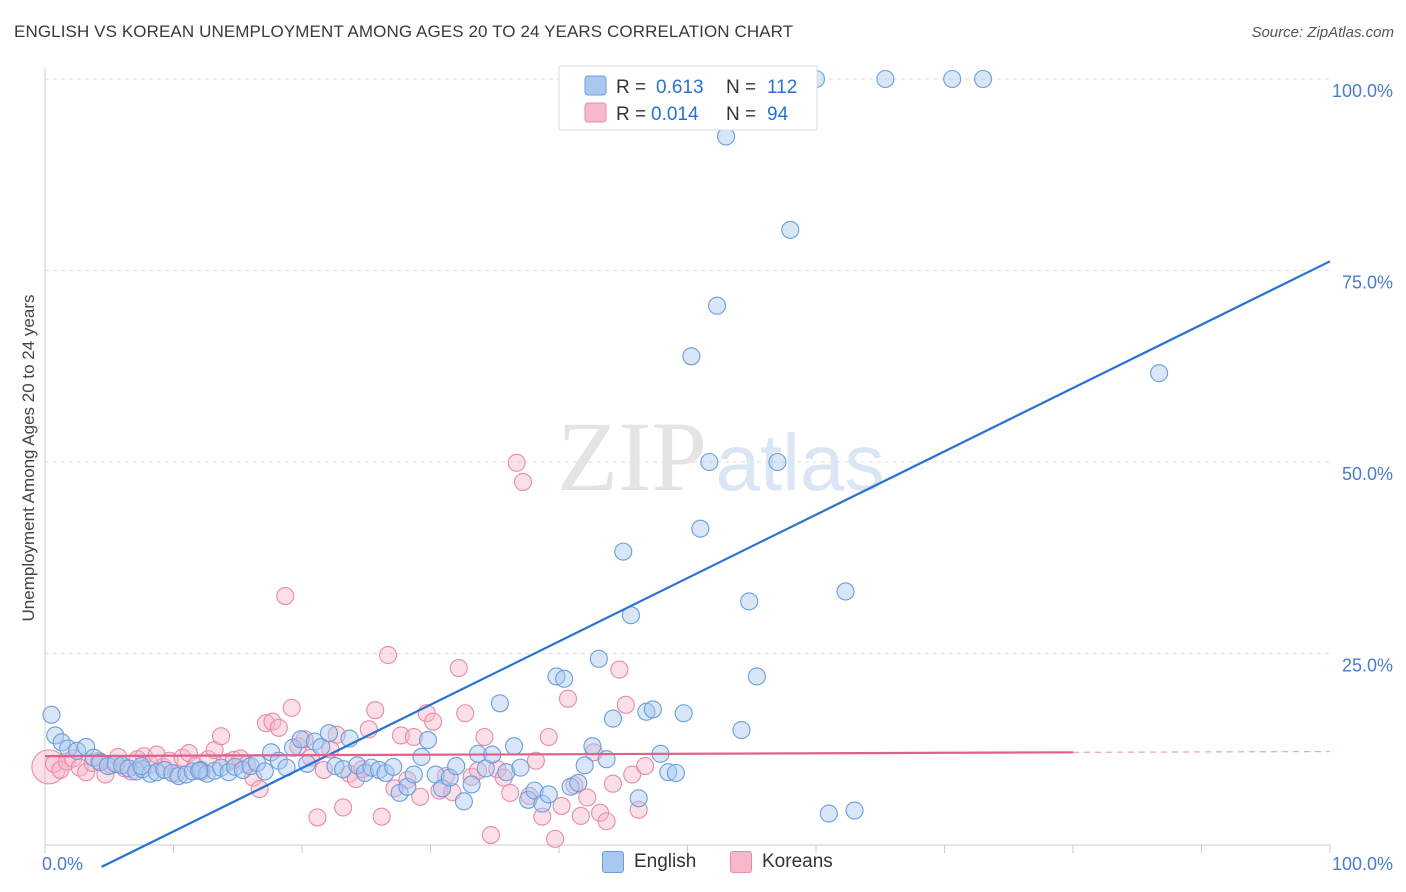  Describe the element at coordinates (613, 862) in the screenshot. I see `english-swatch` at that location.